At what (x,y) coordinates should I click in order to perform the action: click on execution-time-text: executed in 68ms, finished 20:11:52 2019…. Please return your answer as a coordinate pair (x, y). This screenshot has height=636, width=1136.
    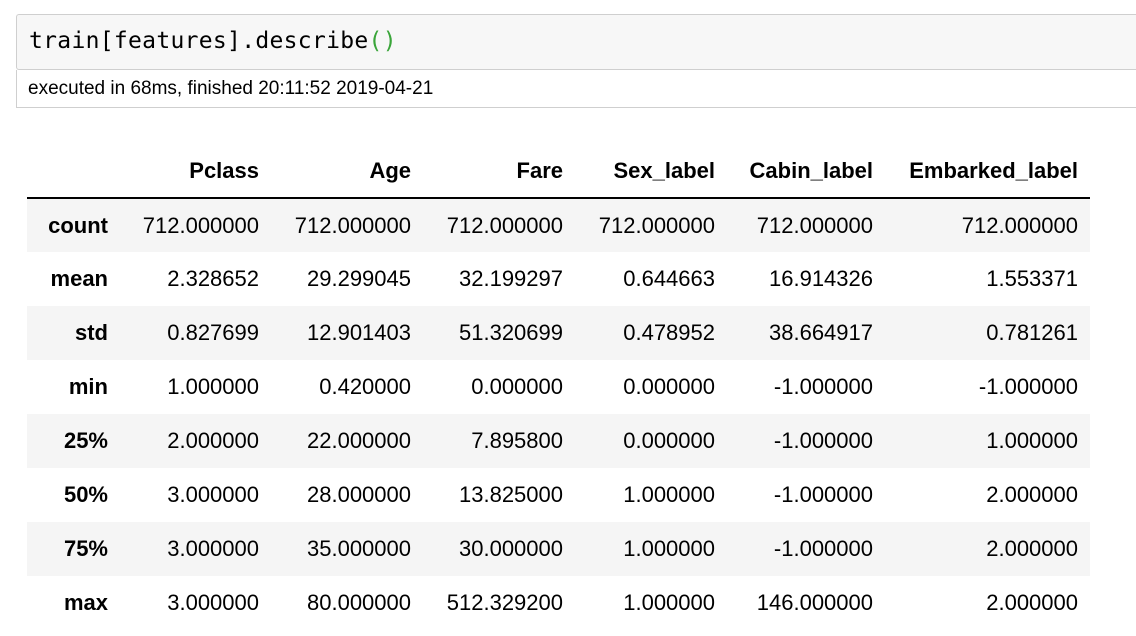
    Looking at the image, I should click on (231, 88).